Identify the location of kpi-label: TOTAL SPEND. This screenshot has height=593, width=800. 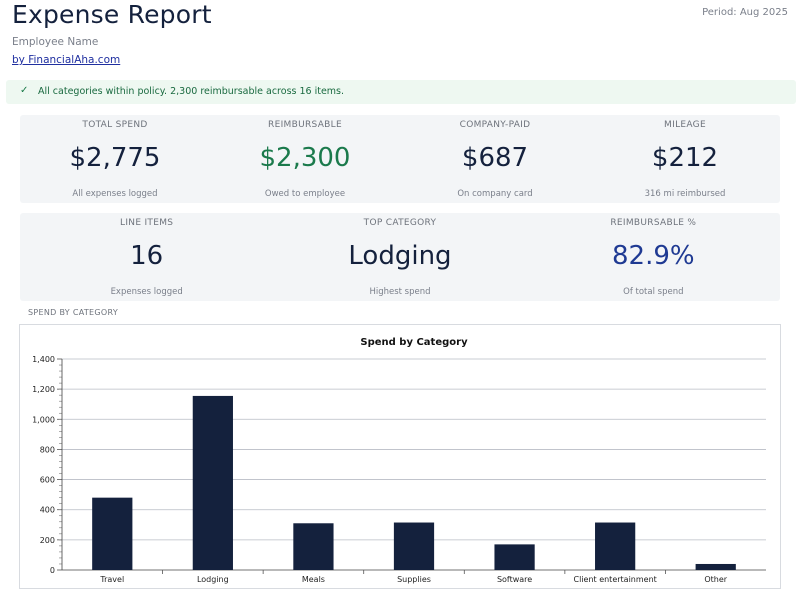
(115, 125).